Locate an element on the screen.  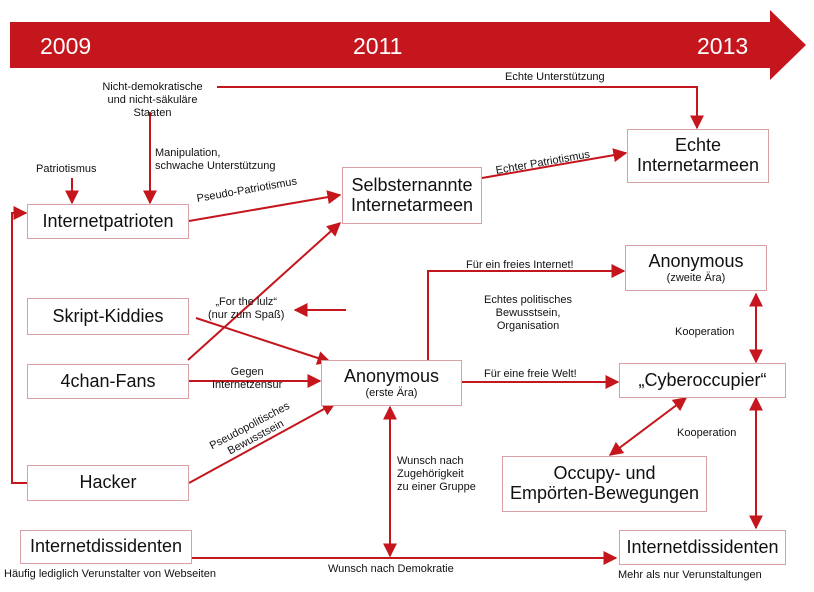
node-occupy: Occupy- und Empörten-Bewegungen is located at coordinates (604, 484).